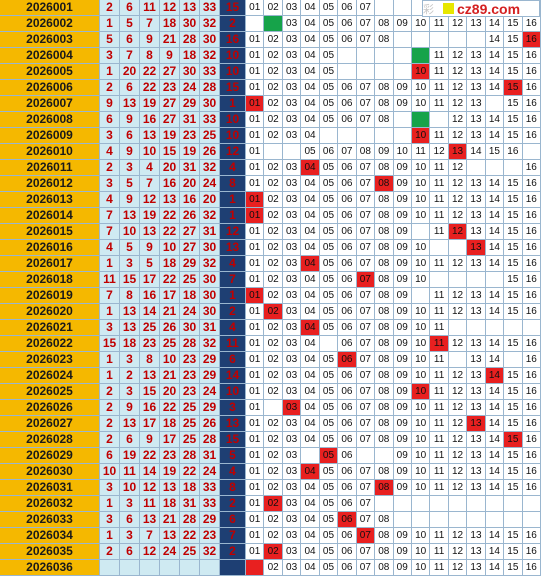  What do you see at coordinates (458, 232) in the screenshot?
I see `blue-hit-marker: 12` at bounding box center [458, 232].